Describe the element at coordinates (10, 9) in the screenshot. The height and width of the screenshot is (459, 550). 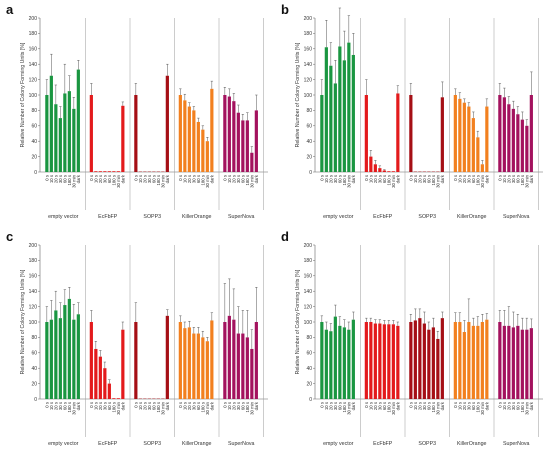
I see `panel-label: a` at that location.